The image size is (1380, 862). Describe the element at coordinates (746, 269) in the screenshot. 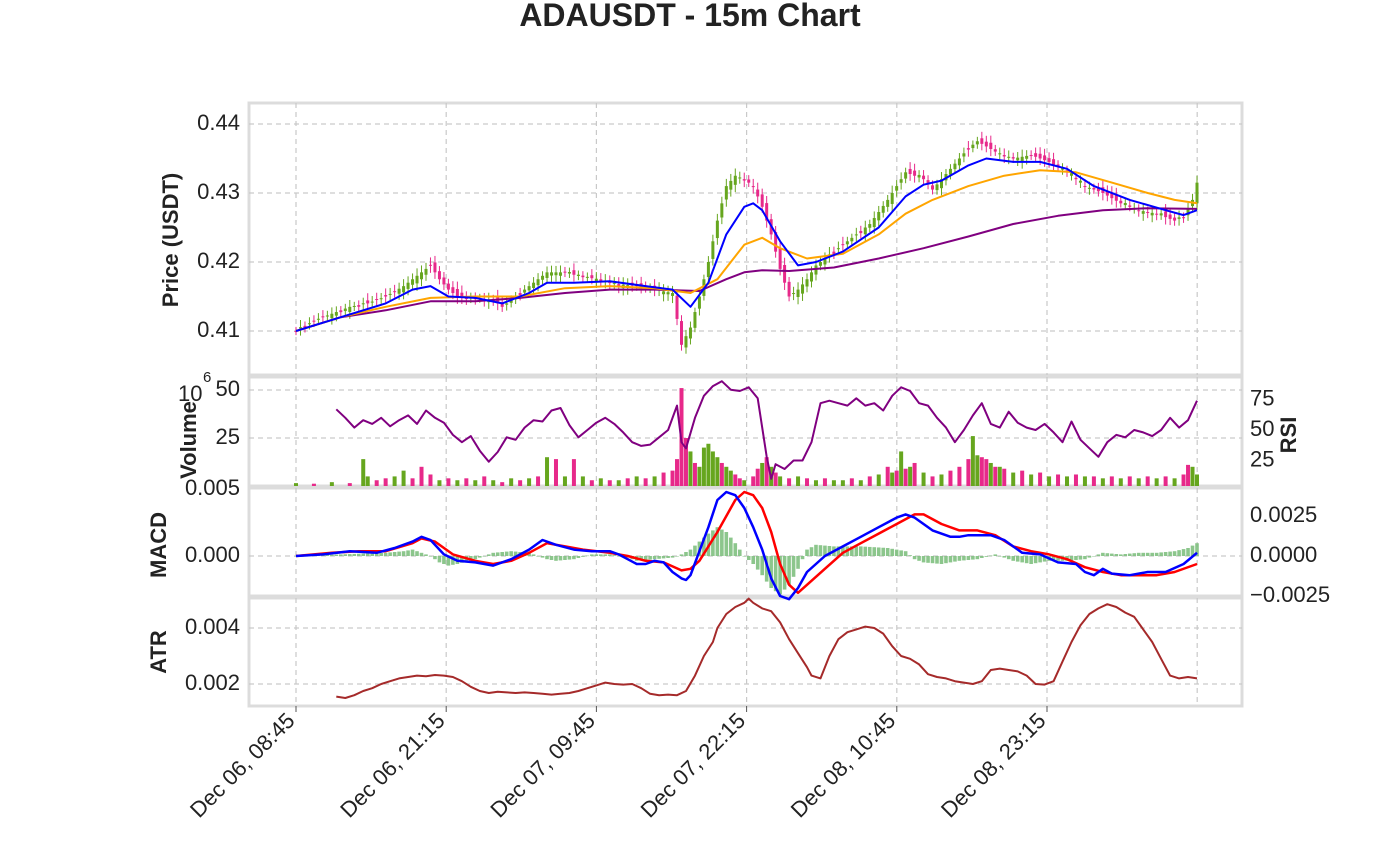

I see `ema-slow-line` at that location.